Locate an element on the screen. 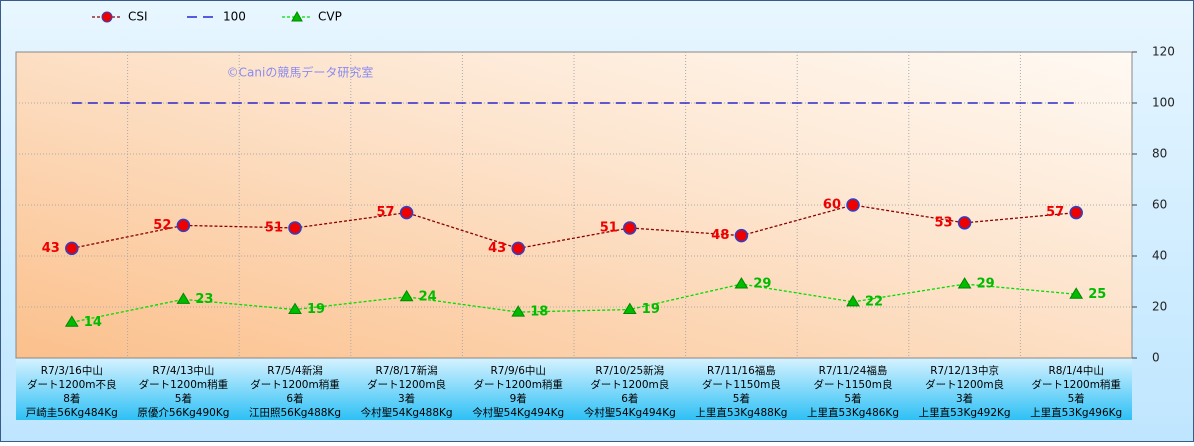 The image size is (1194, 446). y-tick-label: 20 is located at coordinates (1159, 307).